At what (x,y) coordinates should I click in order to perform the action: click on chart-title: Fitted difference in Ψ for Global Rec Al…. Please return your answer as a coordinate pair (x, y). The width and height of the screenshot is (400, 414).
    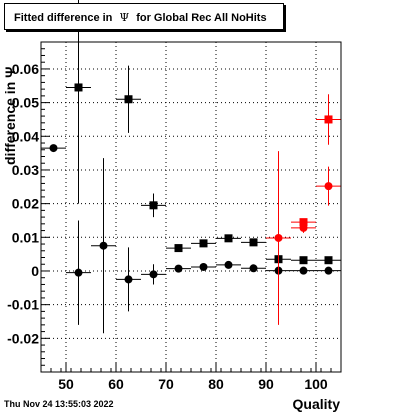
    Looking at the image, I should click on (140, 17).